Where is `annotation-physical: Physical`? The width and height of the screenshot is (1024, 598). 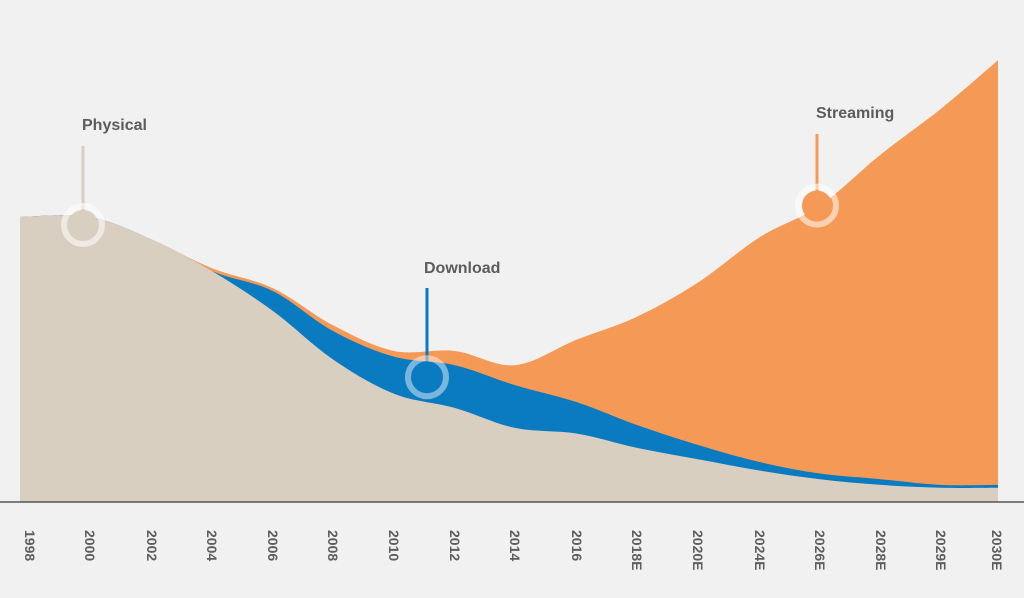
annotation-physical: Physical is located at coordinates (104, 182).